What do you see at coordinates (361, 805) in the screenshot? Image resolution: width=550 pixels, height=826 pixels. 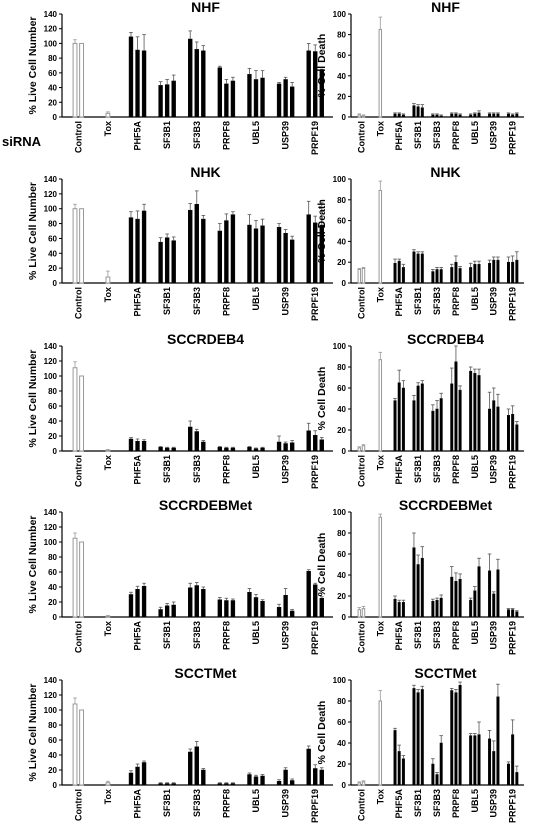 I see `category-label: Control` at bounding box center [361, 805].